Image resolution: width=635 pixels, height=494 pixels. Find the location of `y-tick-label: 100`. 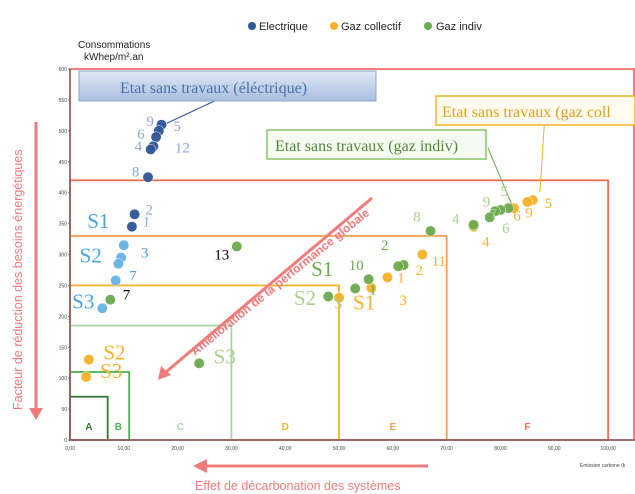

y-tick-label: 100 is located at coordinates (63, 379).